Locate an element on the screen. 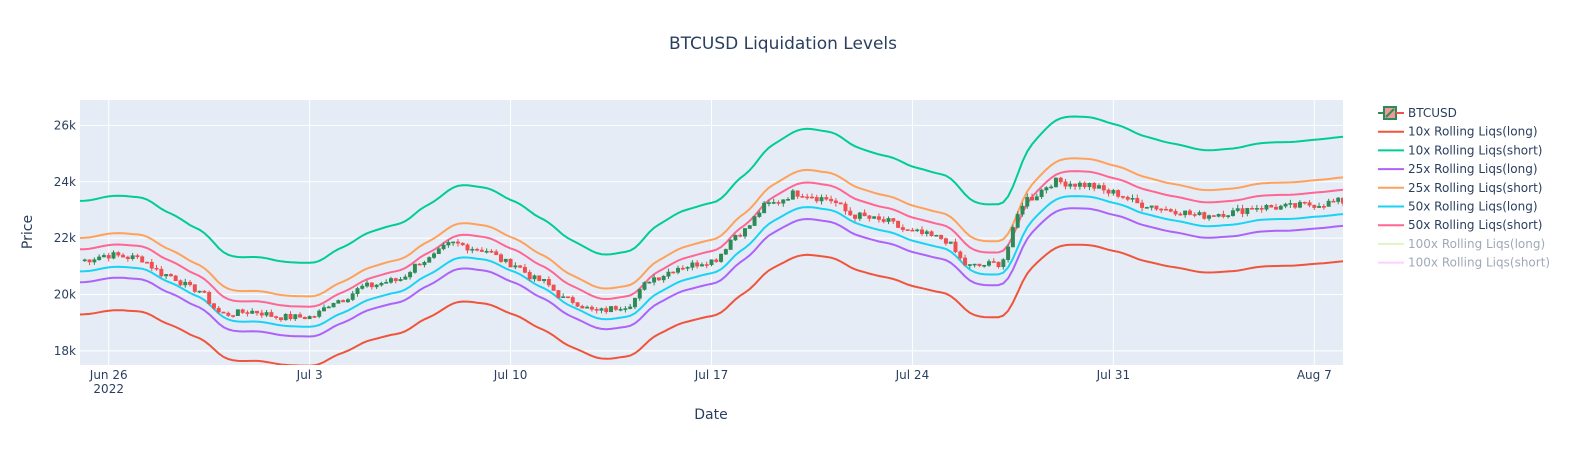  legend-label: 100x Rolling Liqs(short) is located at coordinates (1479, 263).